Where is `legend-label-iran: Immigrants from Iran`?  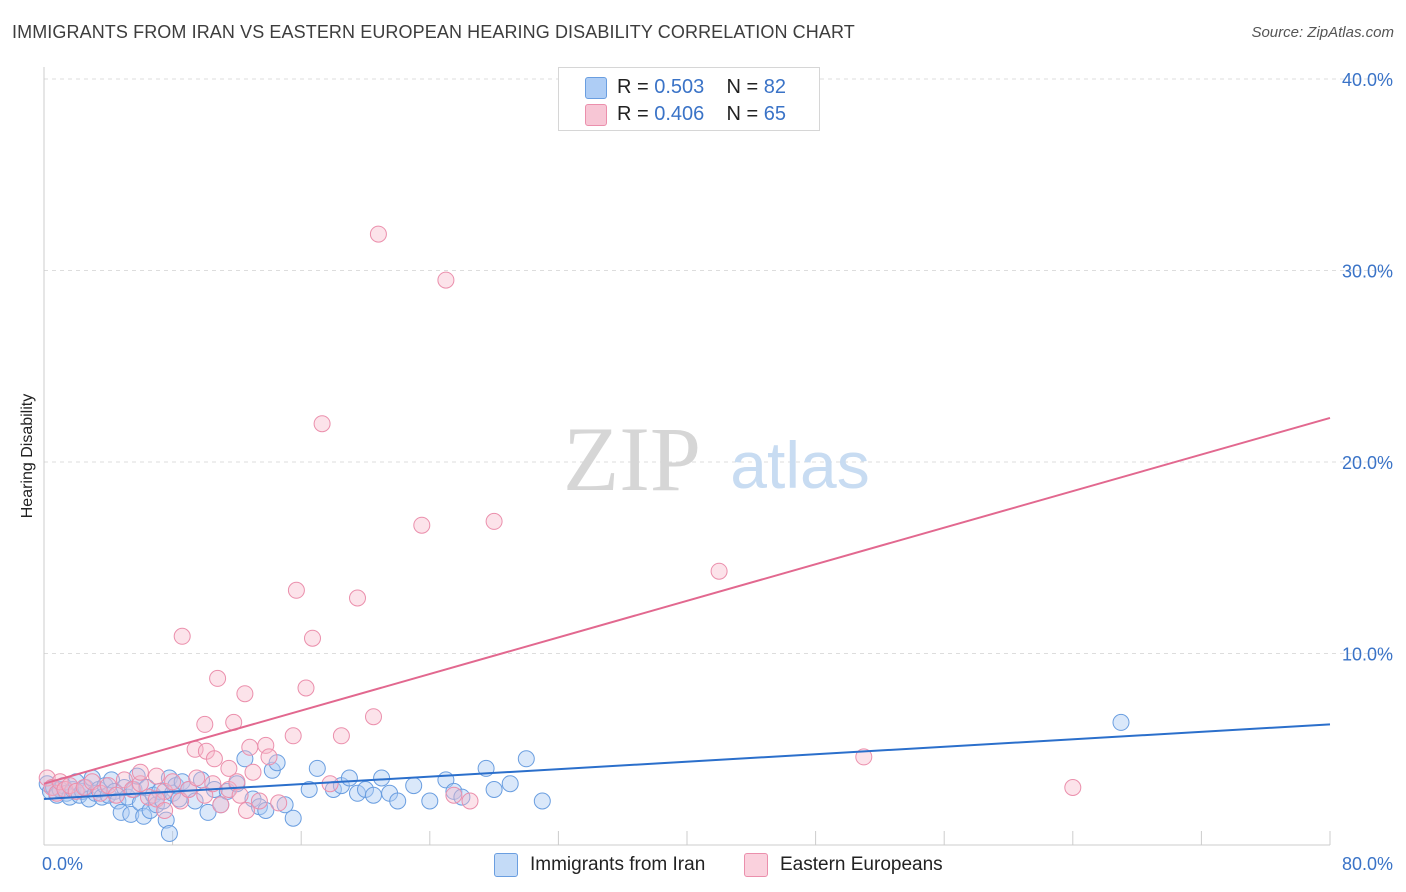
legend-label-iran: Immigrants from Iran is located at coordinates (618, 864).